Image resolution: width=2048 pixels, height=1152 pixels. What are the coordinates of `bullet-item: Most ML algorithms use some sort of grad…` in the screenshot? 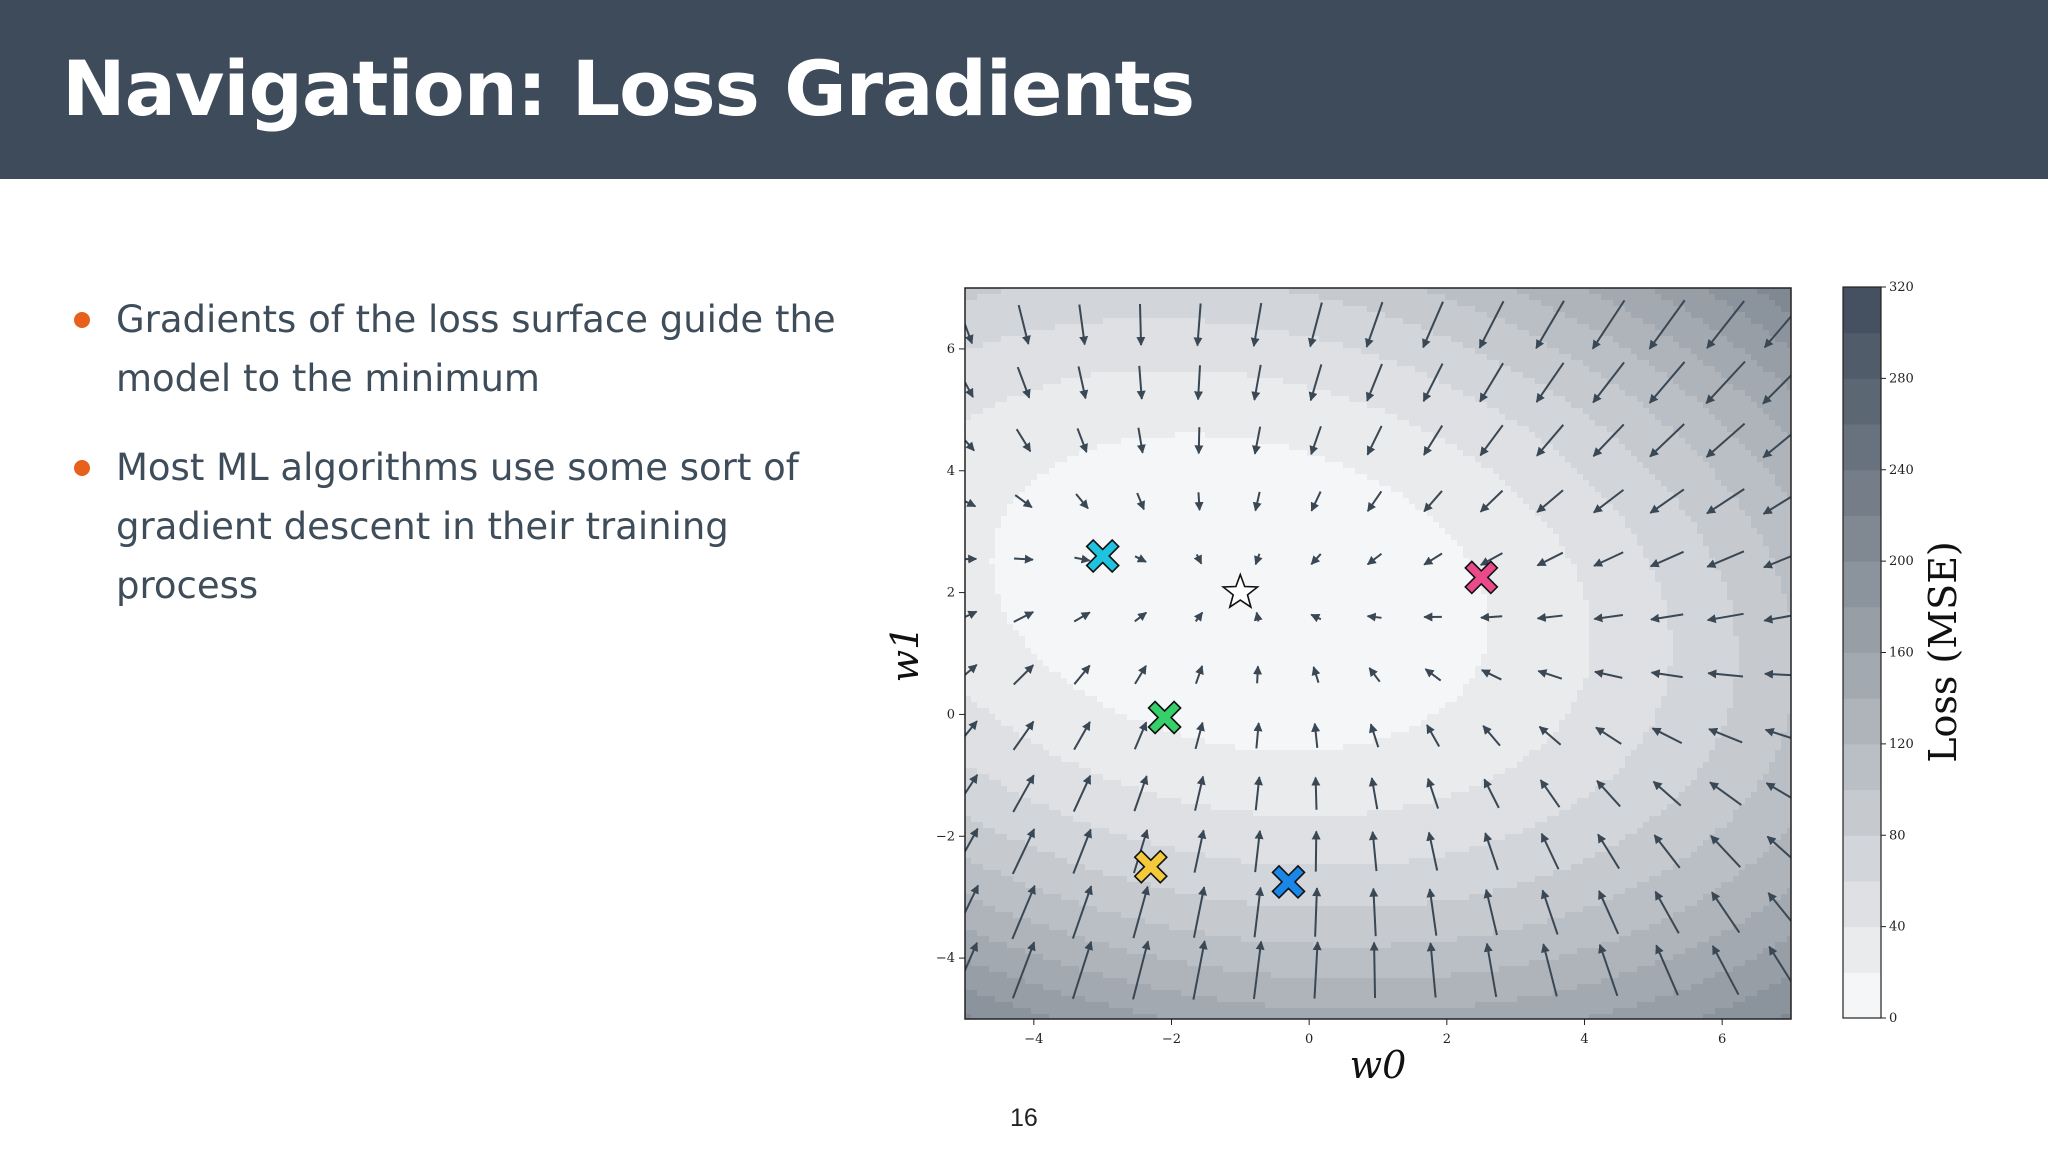 It's located at (470, 526).